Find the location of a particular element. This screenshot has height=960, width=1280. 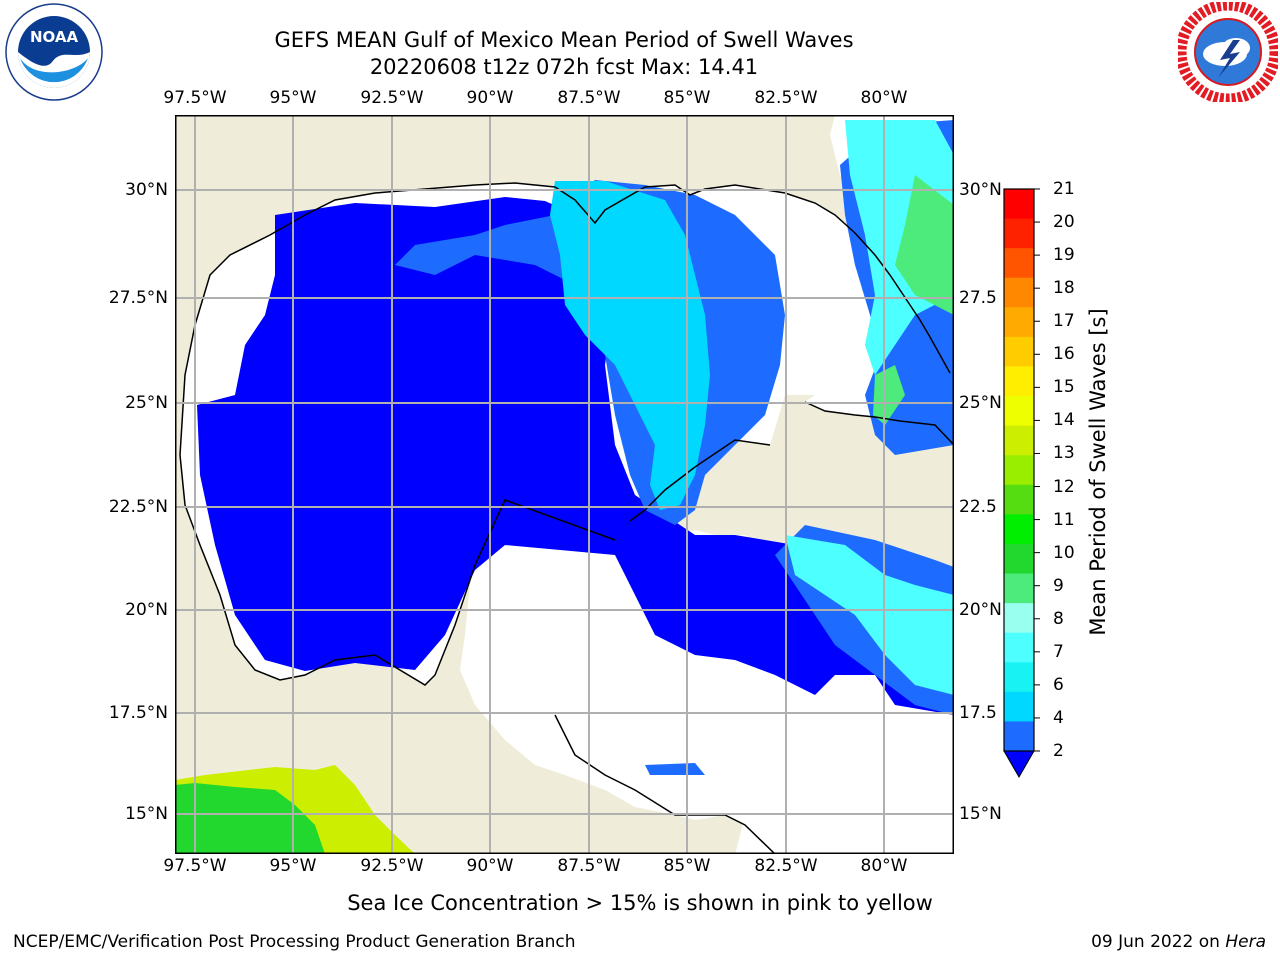

lat-tick-left: 30°N is located at coordinates (146, 190).